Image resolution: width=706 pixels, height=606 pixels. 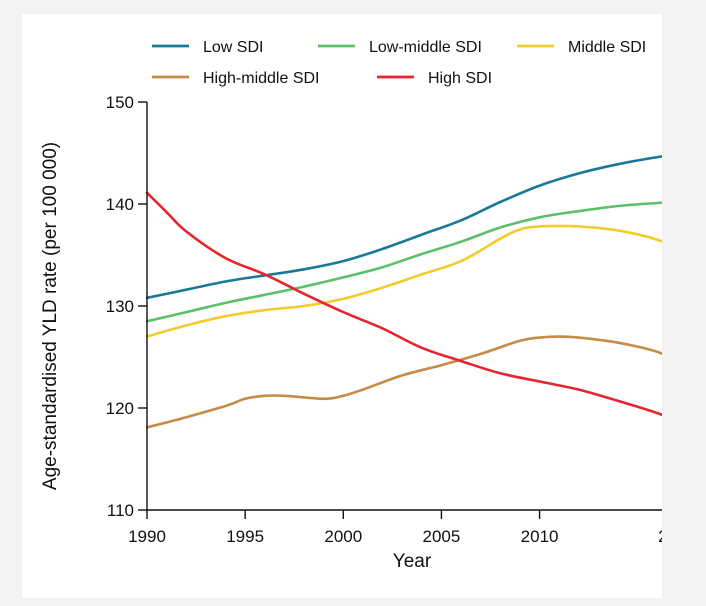 What do you see at coordinates (120, 102) in the screenshot?
I see `y-tick-label: 150` at bounding box center [120, 102].